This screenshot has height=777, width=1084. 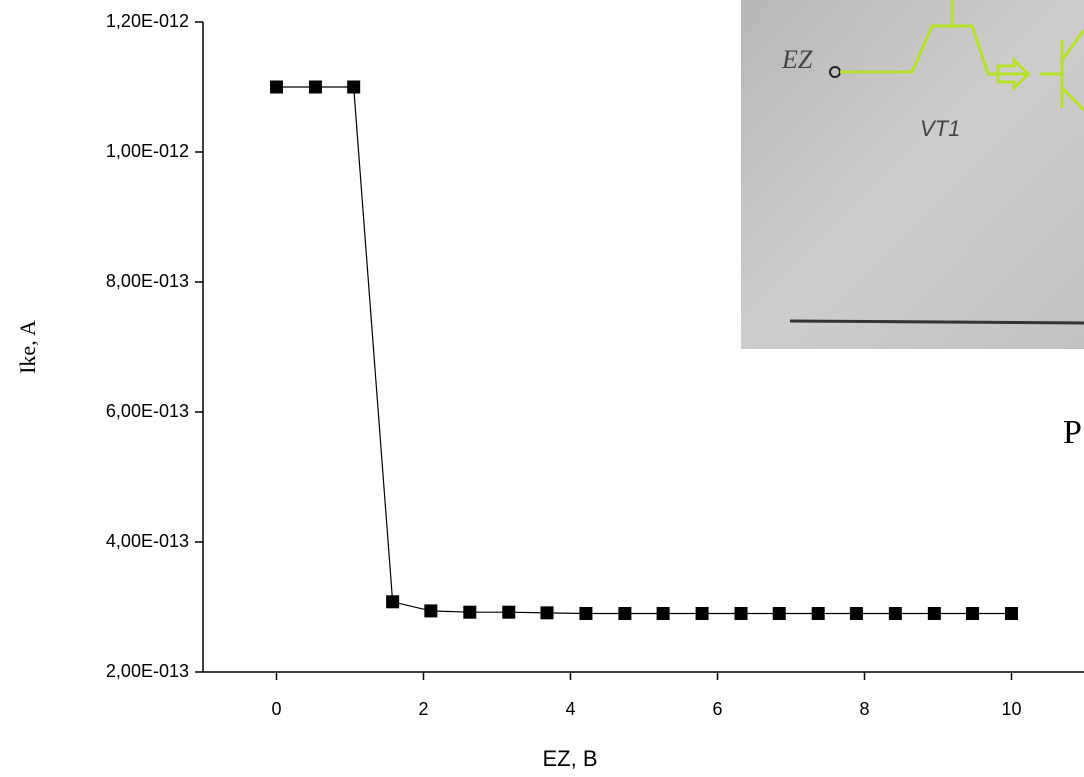 I want to click on annotation: P, so click(x=1072, y=432).